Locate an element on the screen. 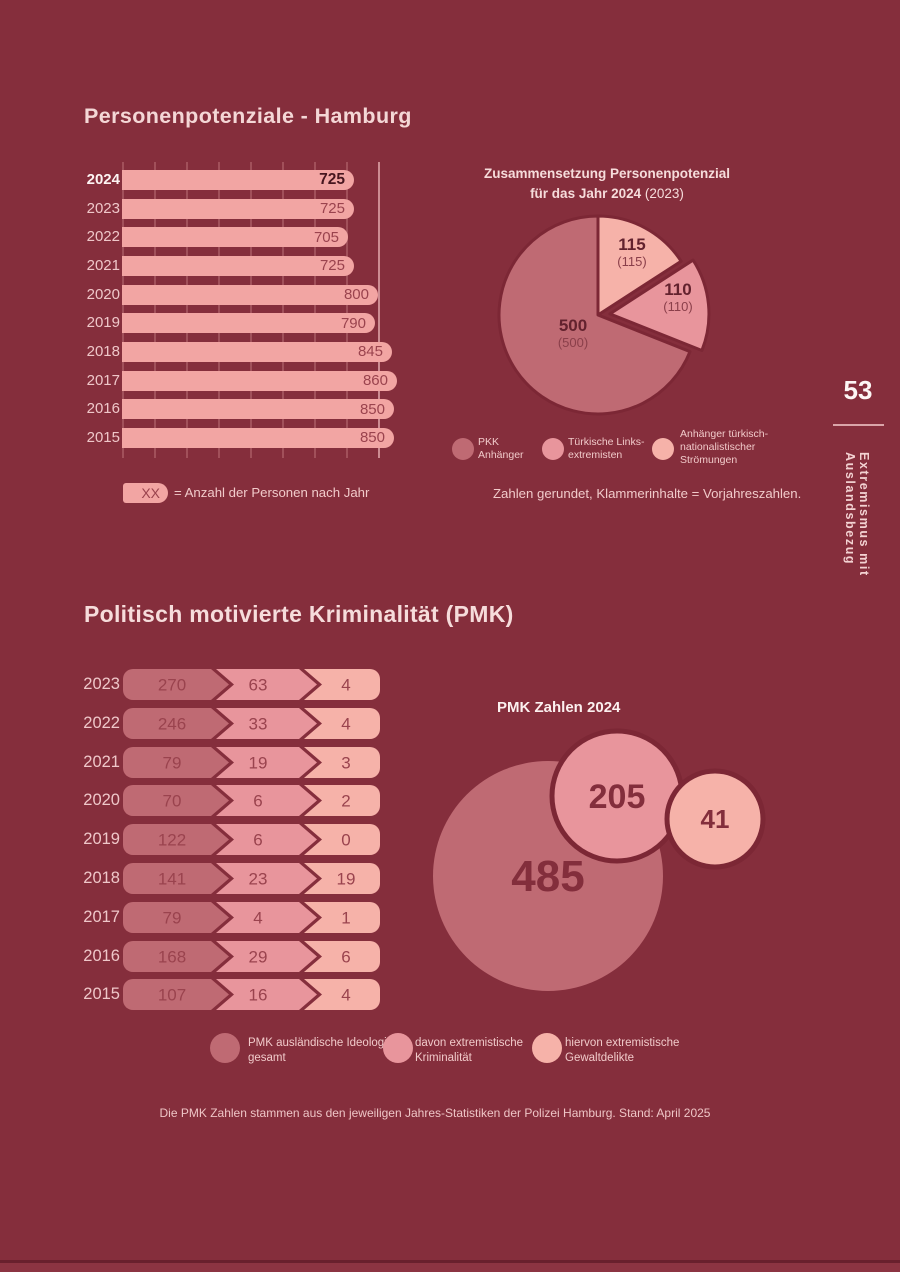  bar: 800 is located at coordinates (250, 294).